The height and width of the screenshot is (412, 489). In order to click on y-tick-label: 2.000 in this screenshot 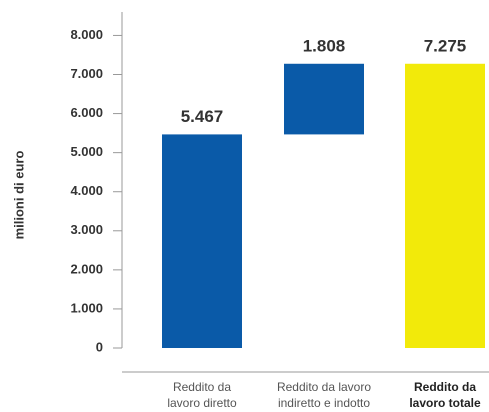, I will do `click(86, 268)`.